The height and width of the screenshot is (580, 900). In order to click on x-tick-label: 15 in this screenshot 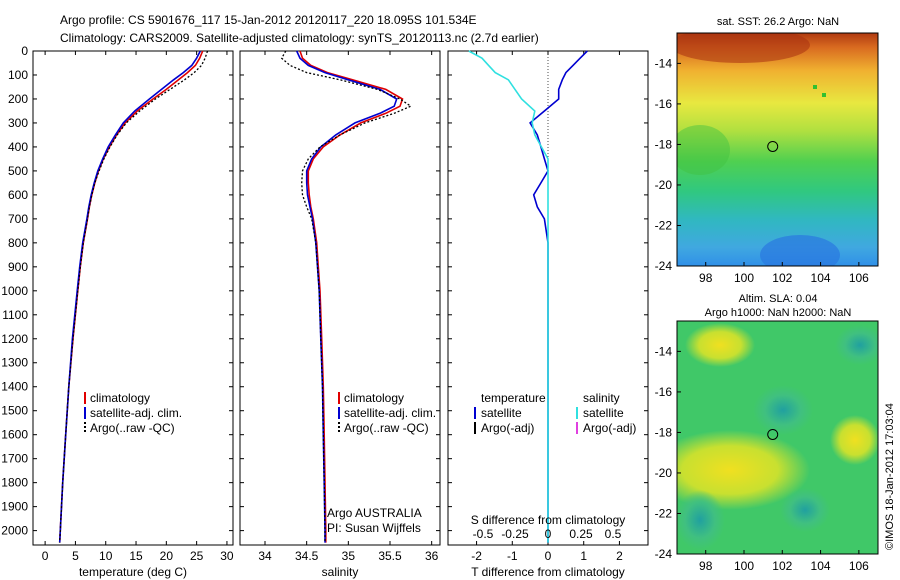, I will do `click(136, 556)`.